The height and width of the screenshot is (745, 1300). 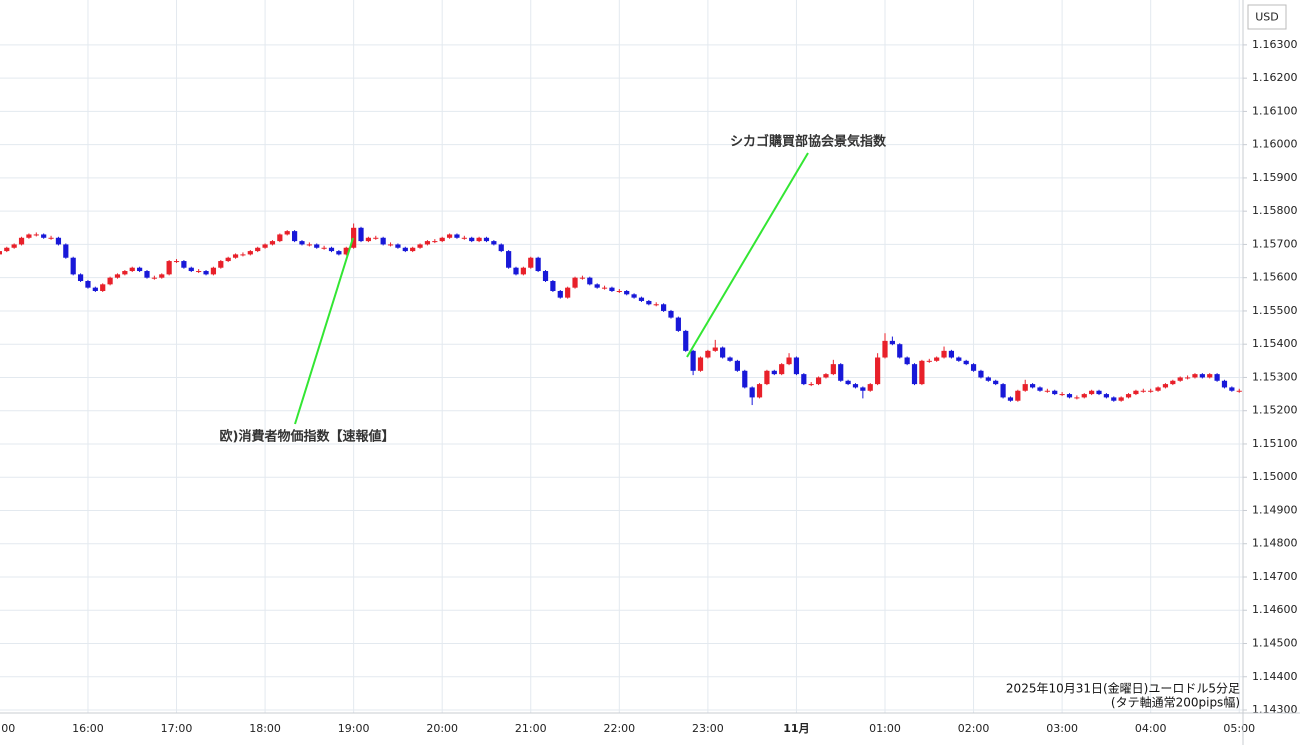 What do you see at coordinates (1275, 376) in the screenshot?
I see `y-tick-label: 1.15300` at bounding box center [1275, 376].